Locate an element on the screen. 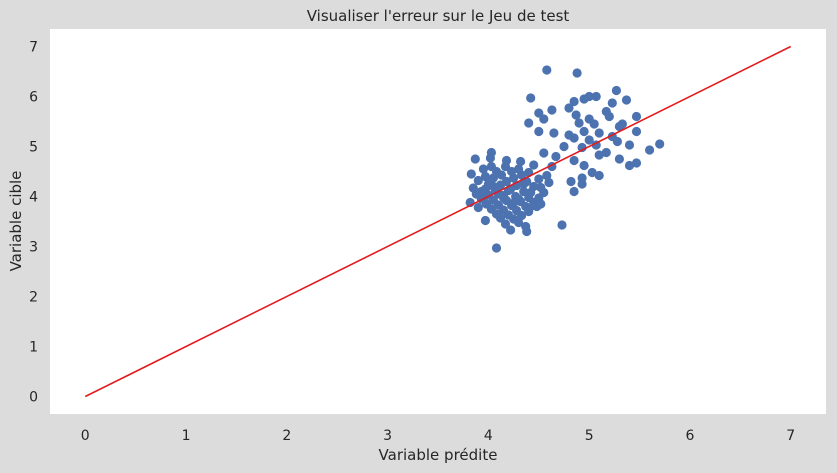 Image resolution: width=837 pixels, height=473 pixels. x-tick-label: 7 is located at coordinates (790, 436).